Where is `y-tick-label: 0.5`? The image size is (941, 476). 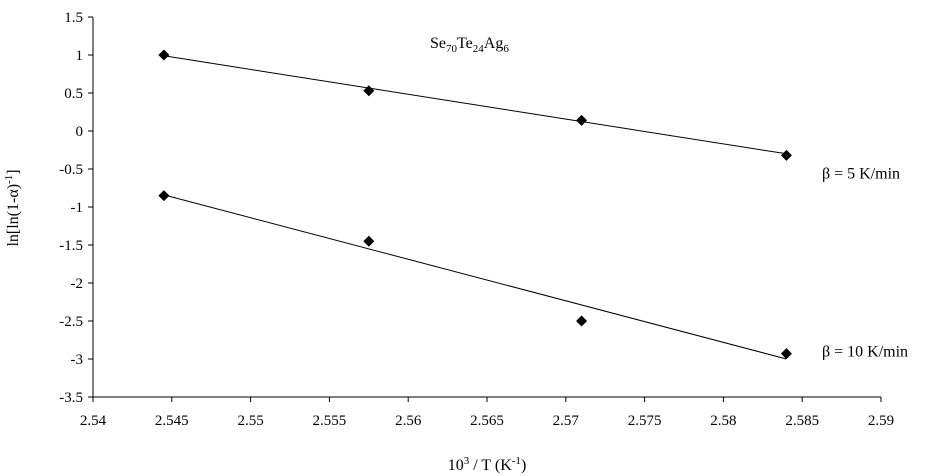
y-tick-label: 0.5 is located at coordinates (73, 94).